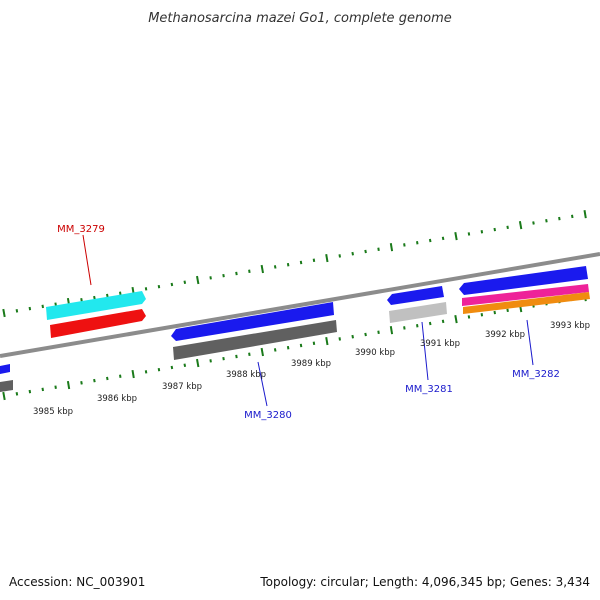  Describe the element at coordinates (6, 386) in the screenshot. I see `cds-edge-left-gray` at that location.